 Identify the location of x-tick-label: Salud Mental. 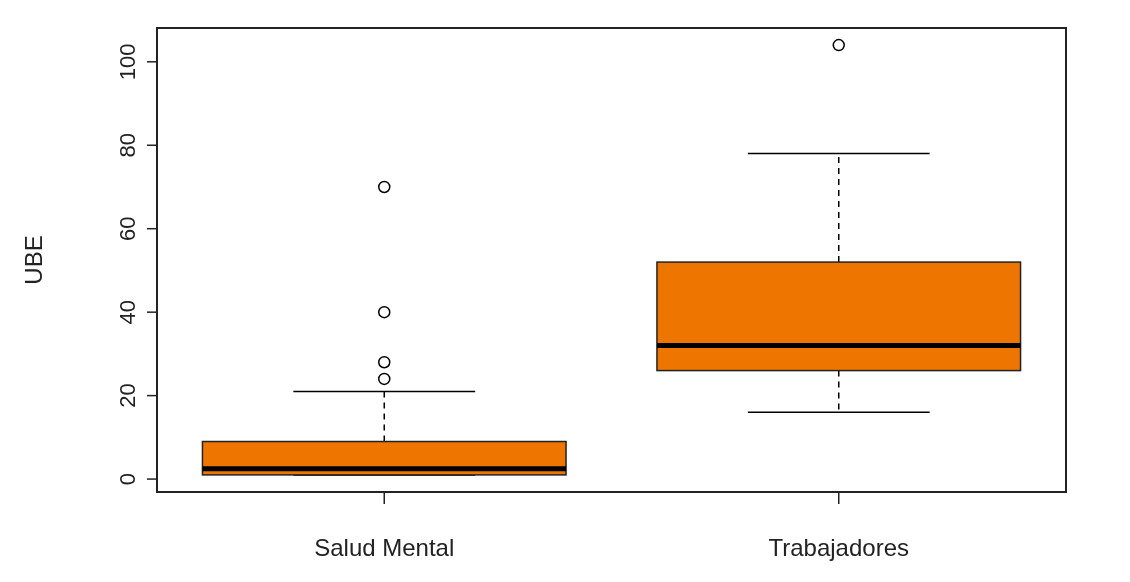
(384, 547).